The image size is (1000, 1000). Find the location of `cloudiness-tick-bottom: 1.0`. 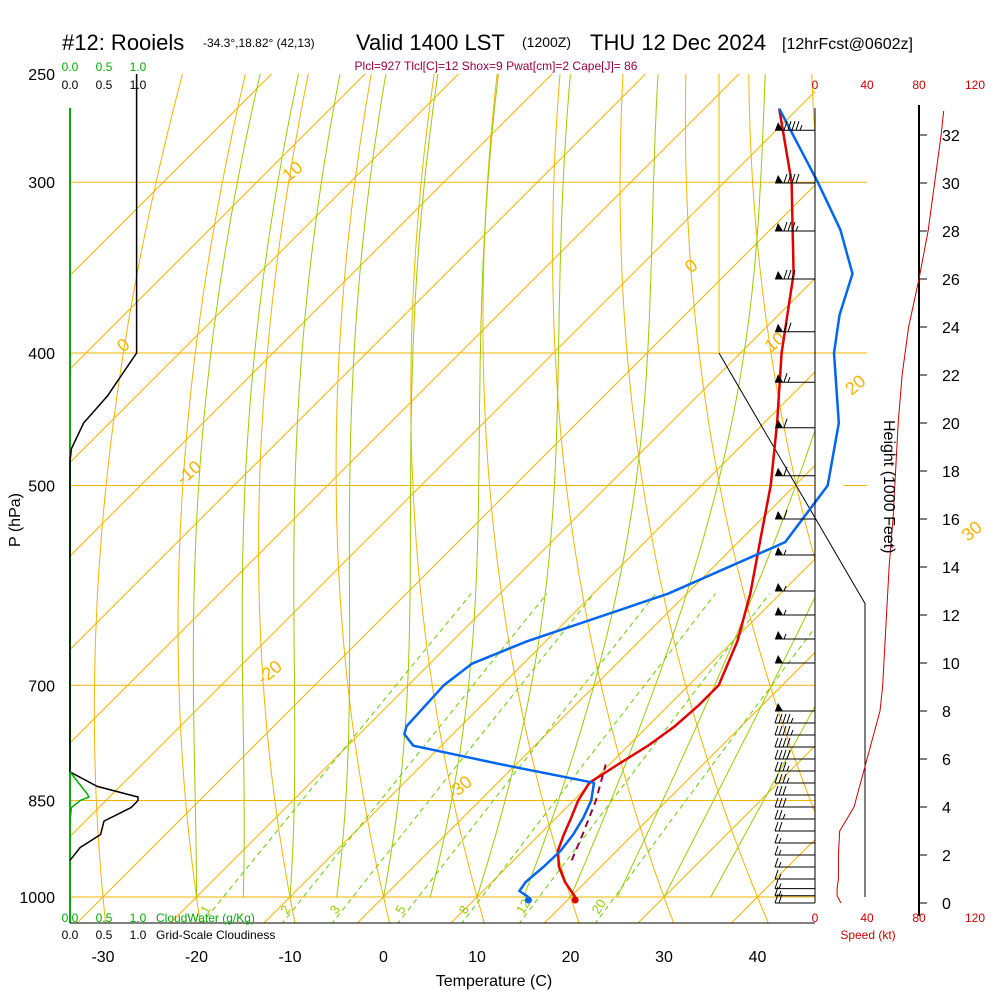

cloudiness-tick-bottom: 1.0 is located at coordinates (138, 935).